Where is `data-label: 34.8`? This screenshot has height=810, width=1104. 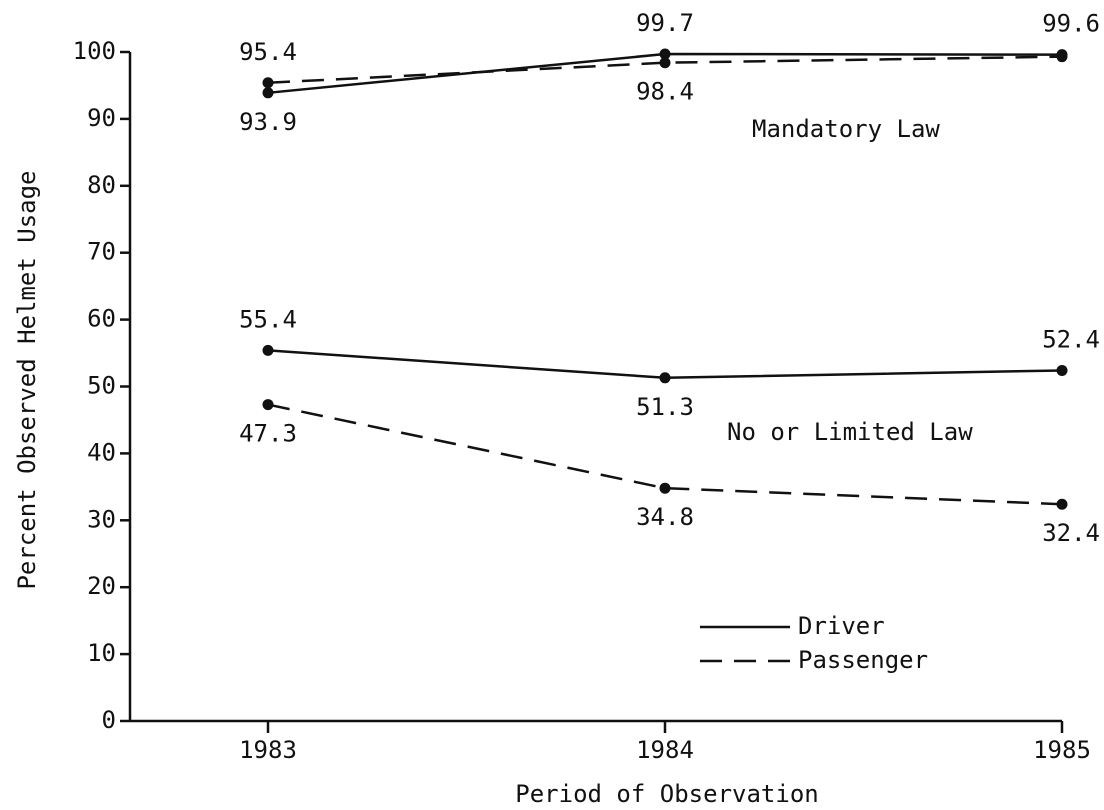 data-label: 34.8 is located at coordinates (665, 517).